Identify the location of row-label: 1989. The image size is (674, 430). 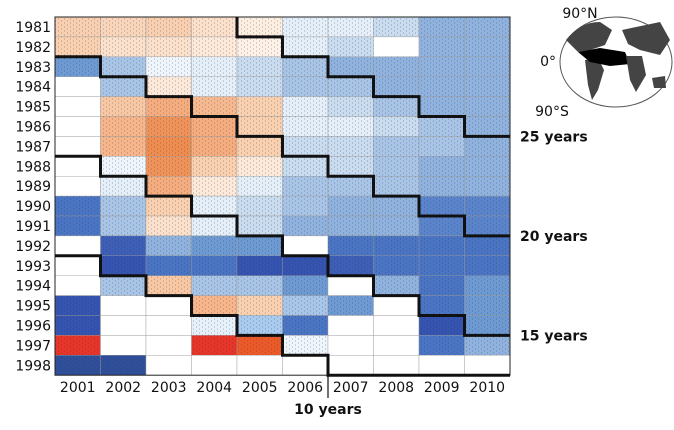
(33, 187).